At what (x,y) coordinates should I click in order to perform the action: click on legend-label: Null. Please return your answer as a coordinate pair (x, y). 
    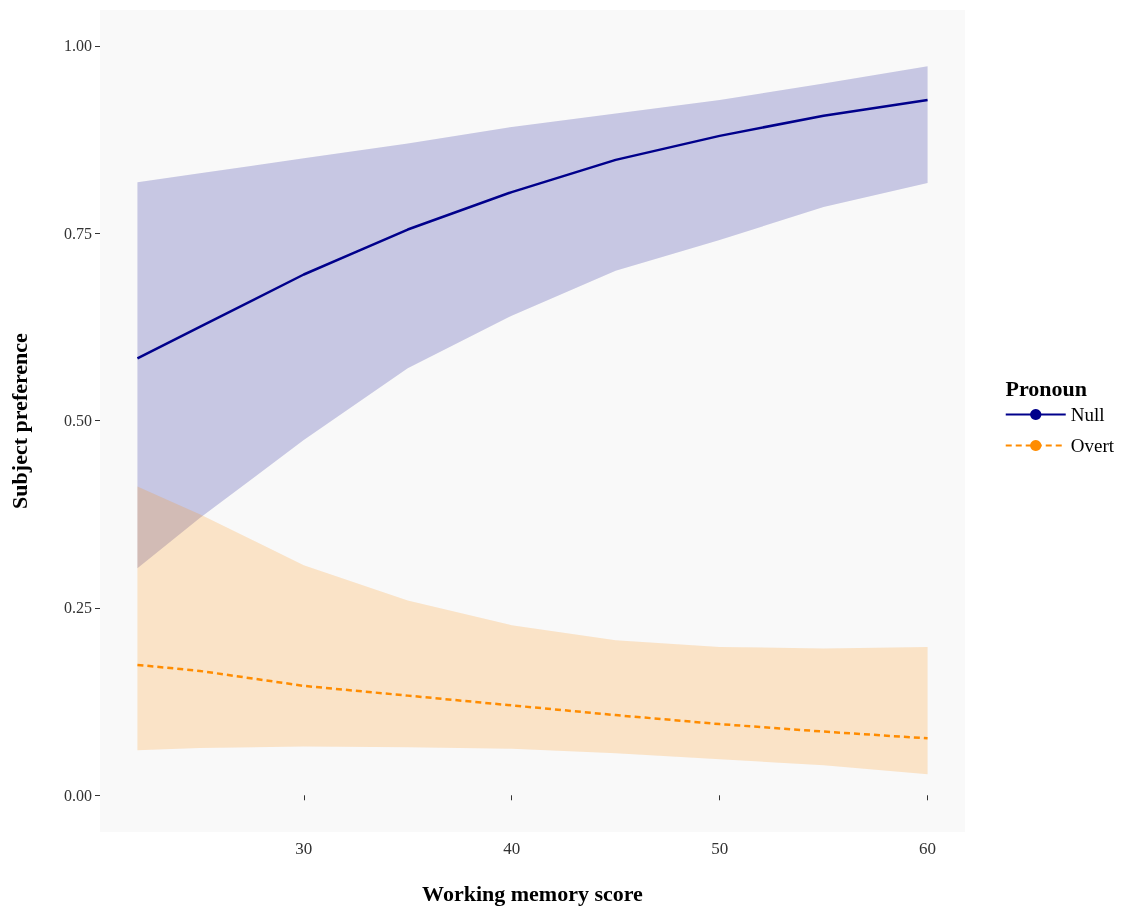
    Looking at the image, I should click on (1087, 414).